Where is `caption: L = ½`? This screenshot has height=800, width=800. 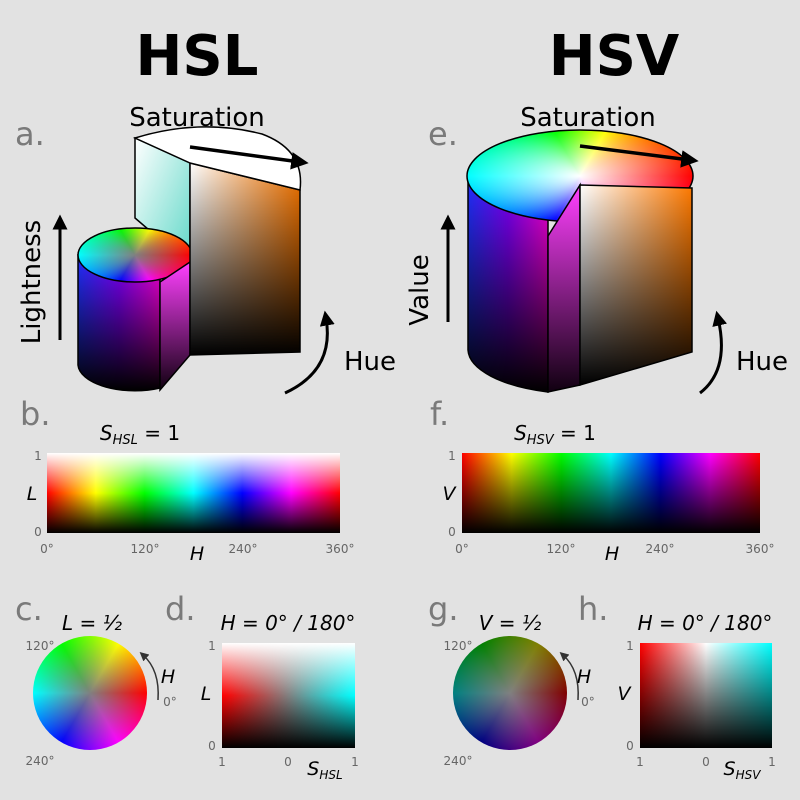 caption: L = ½ is located at coordinates (92, 623).